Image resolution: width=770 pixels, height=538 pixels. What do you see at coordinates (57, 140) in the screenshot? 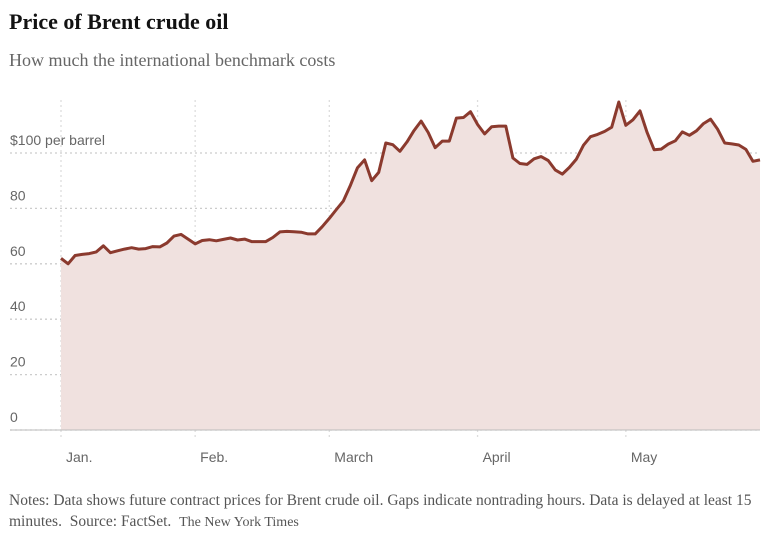
I see `y-tick-label: $100 per barrel` at bounding box center [57, 140].